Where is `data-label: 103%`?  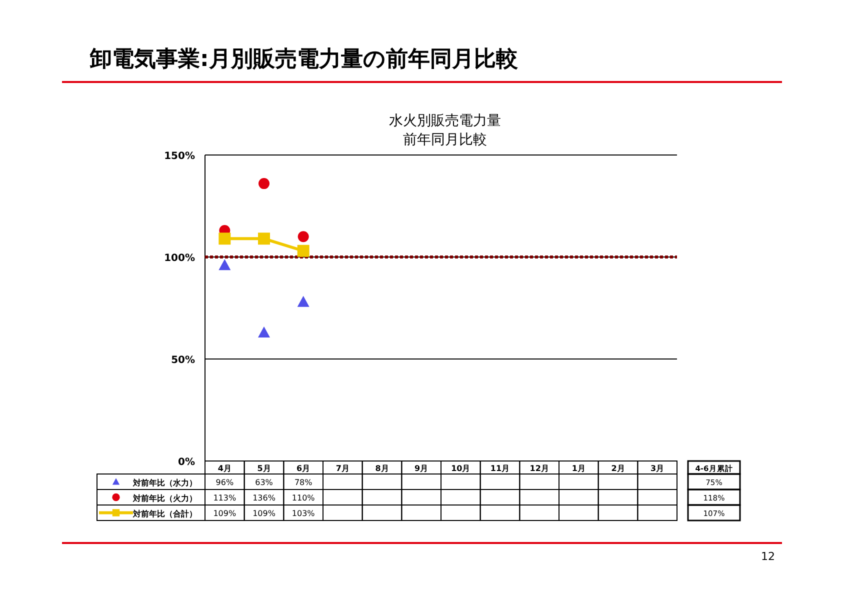 data-label: 103% is located at coordinates (304, 513).